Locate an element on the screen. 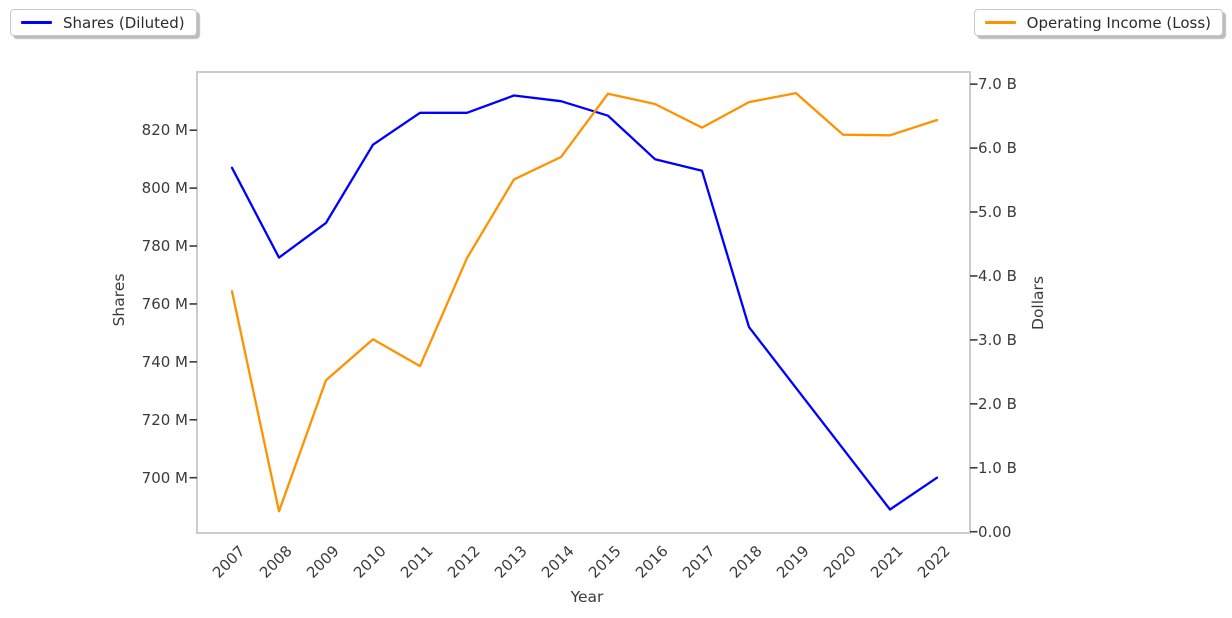 Image resolution: width=1232 pixels, height=618 pixels. right-tick-label: 7.0 B is located at coordinates (997, 84).